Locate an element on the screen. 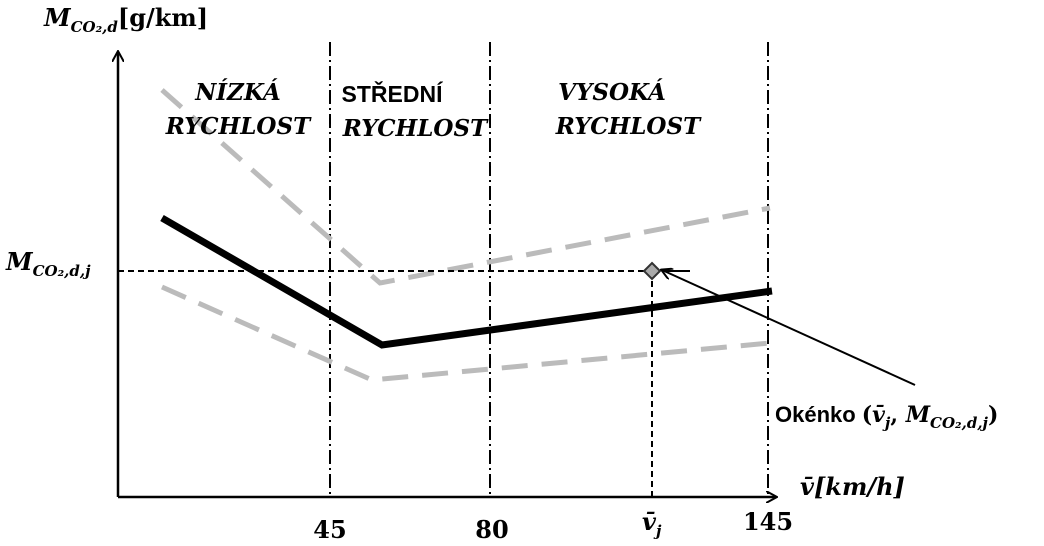 This screenshot has height=546, width=1044. v-marker-label: v̄j is located at coordinates (652, 523).